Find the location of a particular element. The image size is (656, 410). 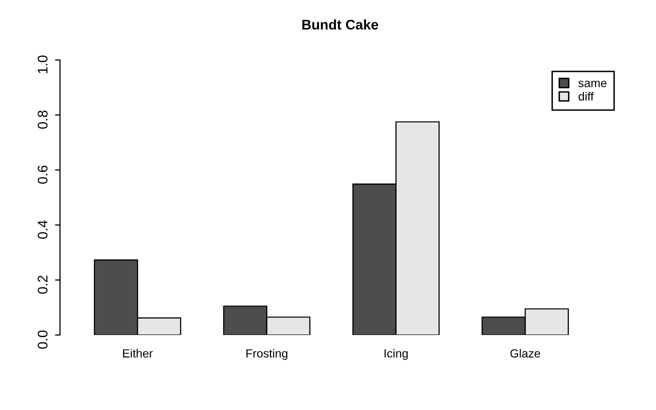

x-tick-label: Icing is located at coordinates (396, 354).